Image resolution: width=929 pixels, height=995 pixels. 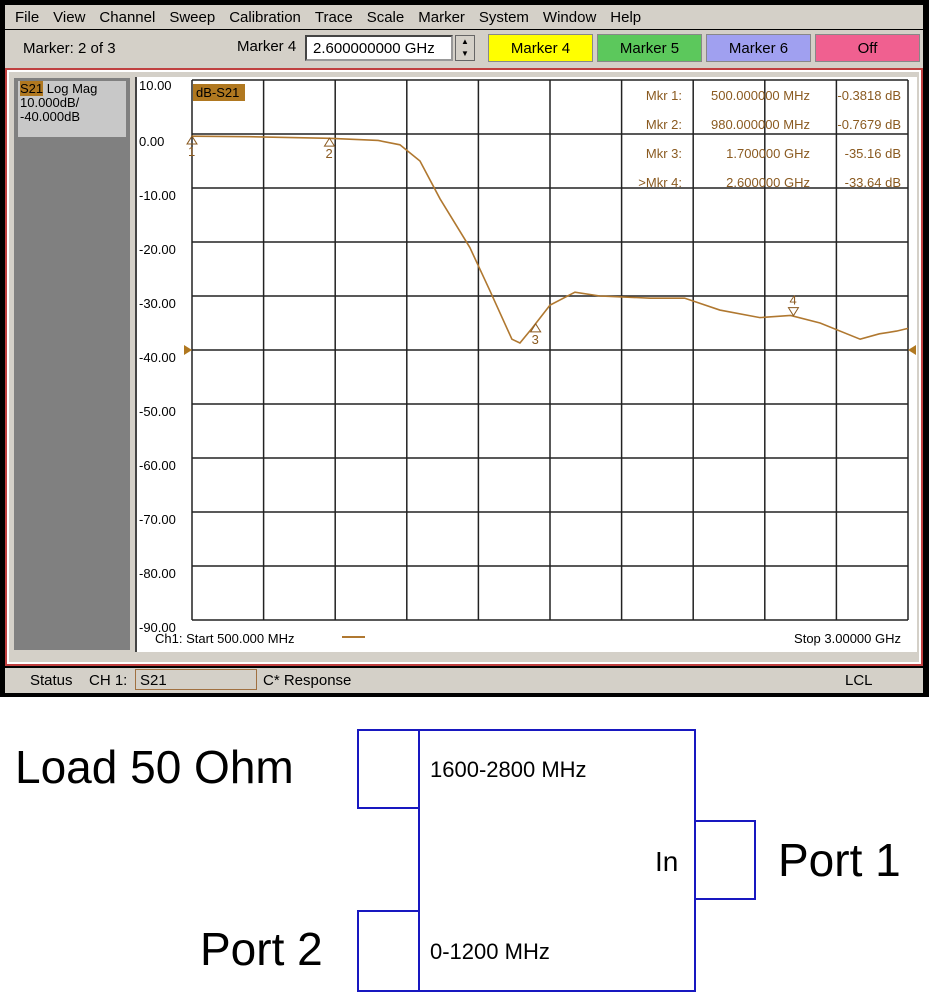 What do you see at coordinates (188, 350) in the screenshot?
I see `ref-level-left-icon` at bounding box center [188, 350].